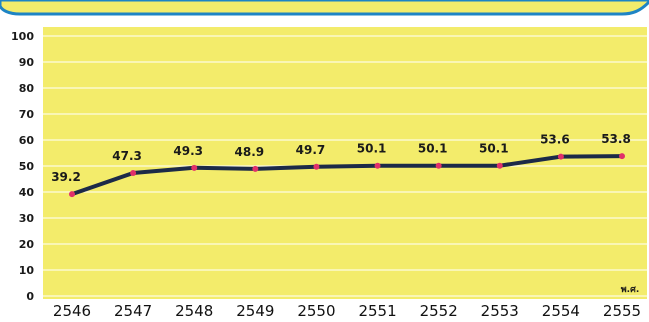 The height and width of the screenshot is (322, 649). Describe the element at coordinates (250, 152) in the screenshot. I see `data-label: 48.9` at that location.